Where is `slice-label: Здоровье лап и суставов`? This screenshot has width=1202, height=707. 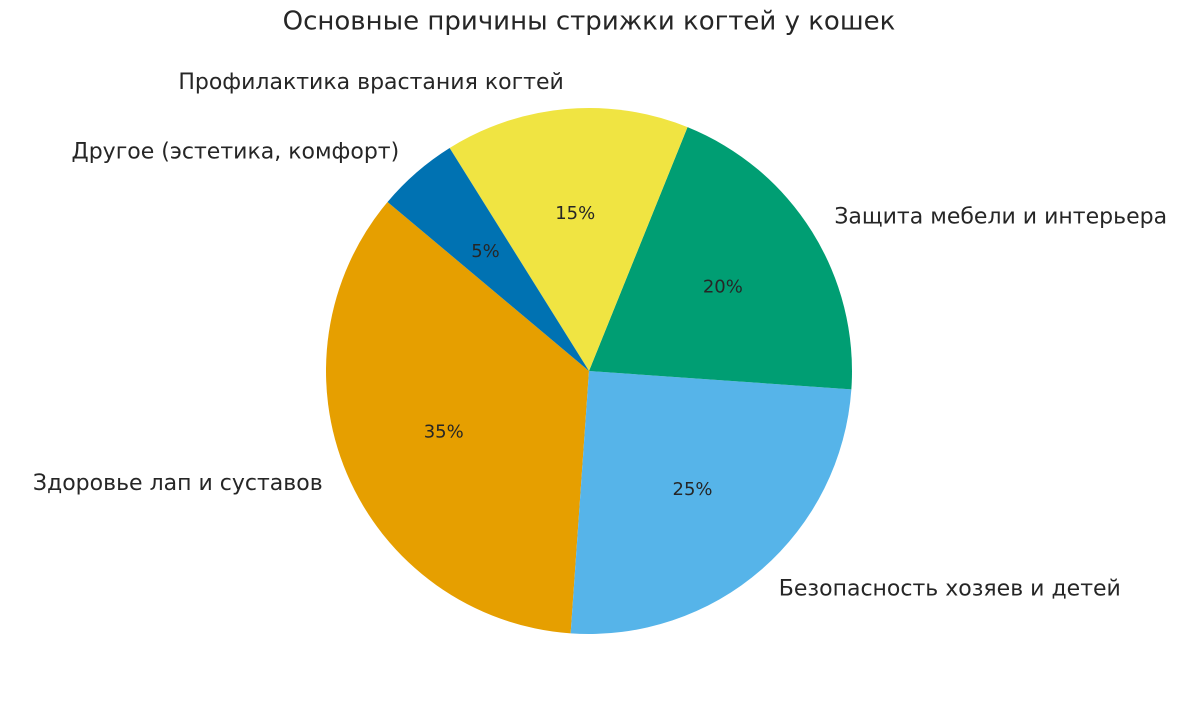 slice-label: Здоровье лап и суставов is located at coordinates (178, 483).